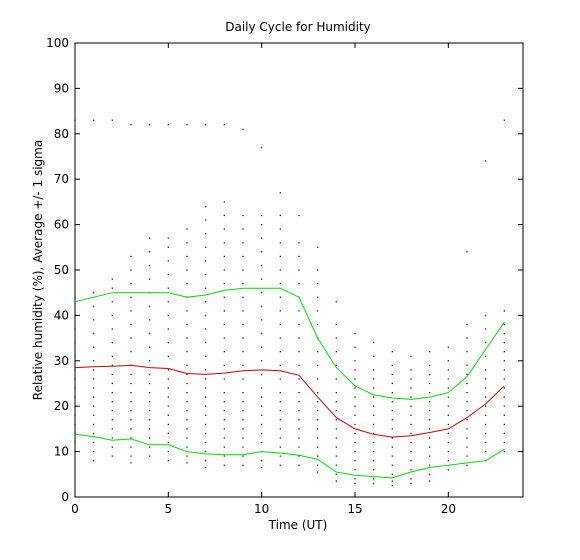 The height and width of the screenshot is (560, 580). Describe the element at coordinates (61, 406) in the screenshot. I see `y-tick-label-20: 20` at that location.